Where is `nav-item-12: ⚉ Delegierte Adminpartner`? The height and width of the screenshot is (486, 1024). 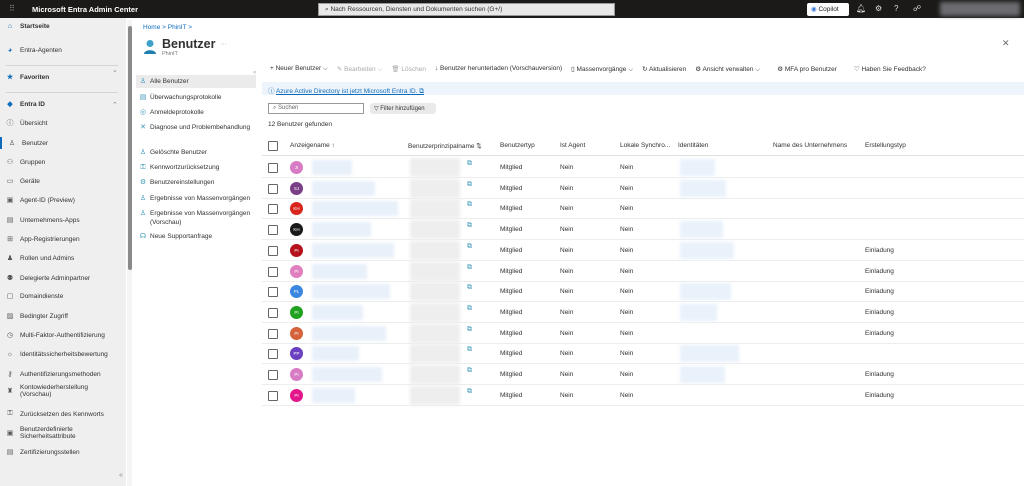
nav-item-12: ⚉ Delegierte Adminpartner is located at coordinates (63, 278).